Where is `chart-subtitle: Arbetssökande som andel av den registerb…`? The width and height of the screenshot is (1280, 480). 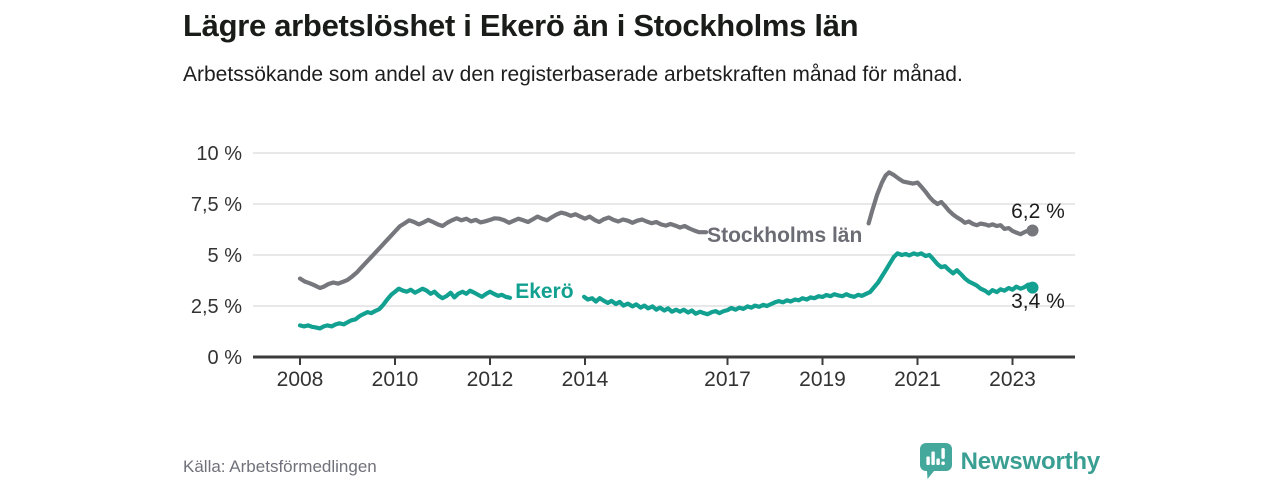
chart-subtitle: Arbetssökande som andel av den registerb… is located at coordinates (573, 74).